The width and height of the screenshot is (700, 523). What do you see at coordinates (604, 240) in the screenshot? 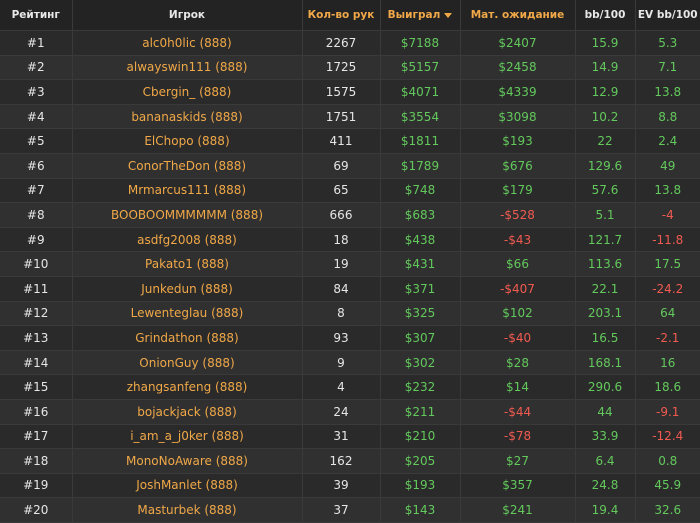
I see `cell-bb100: 121.7` at bounding box center [604, 240].